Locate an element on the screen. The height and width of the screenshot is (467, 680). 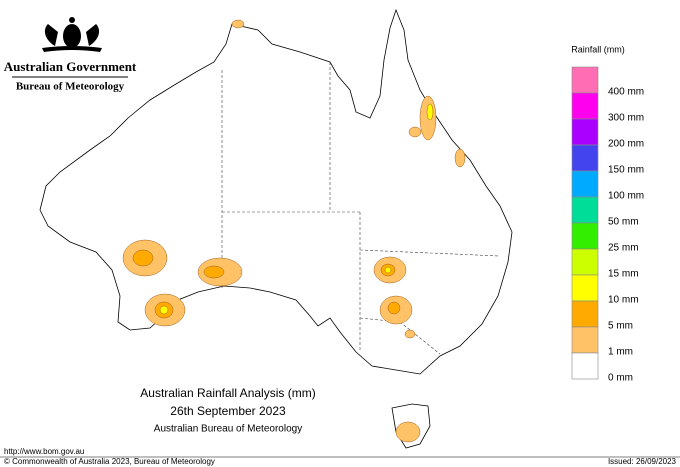
map-title: Australian Rainfall Analysis (mm) is located at coordinates (227, 393).